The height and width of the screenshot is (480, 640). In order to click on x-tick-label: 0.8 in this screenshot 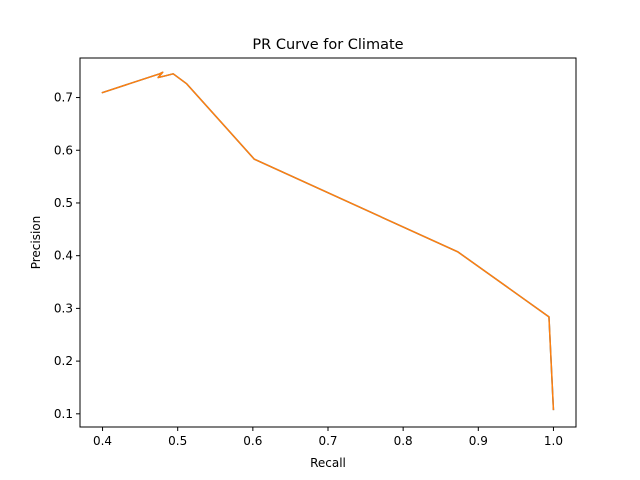, I will do `click(403, 441)`.